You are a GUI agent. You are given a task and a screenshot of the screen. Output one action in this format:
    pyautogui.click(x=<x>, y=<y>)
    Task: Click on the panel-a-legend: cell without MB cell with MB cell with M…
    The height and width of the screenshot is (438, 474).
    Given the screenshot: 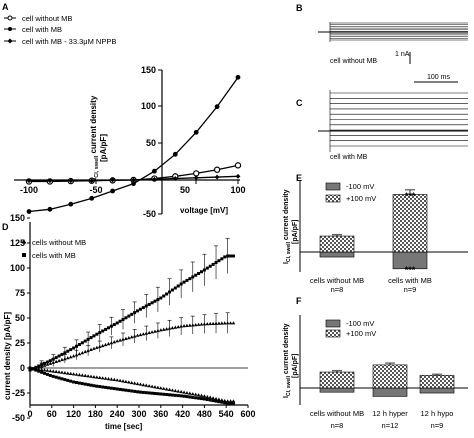 What is the action you would take?
    pyautogui.click(x=60, y=30)
    